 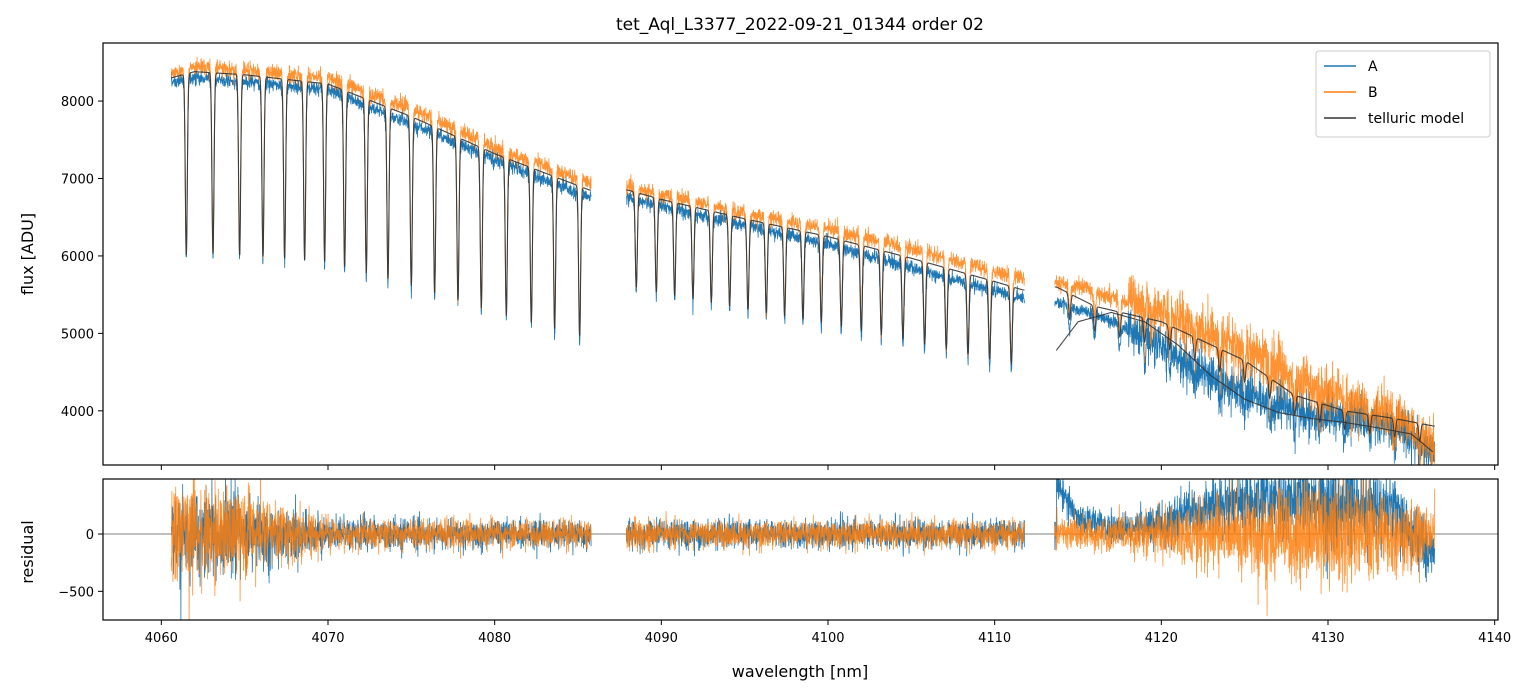 I want to click on bottom-y-axis-label: residual, so click(x=27, y=551).